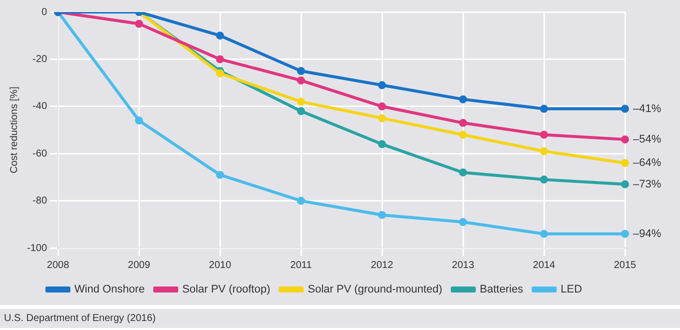 The image size is (680, 330). I want to click on data-label: –94%, so click(647, 234).